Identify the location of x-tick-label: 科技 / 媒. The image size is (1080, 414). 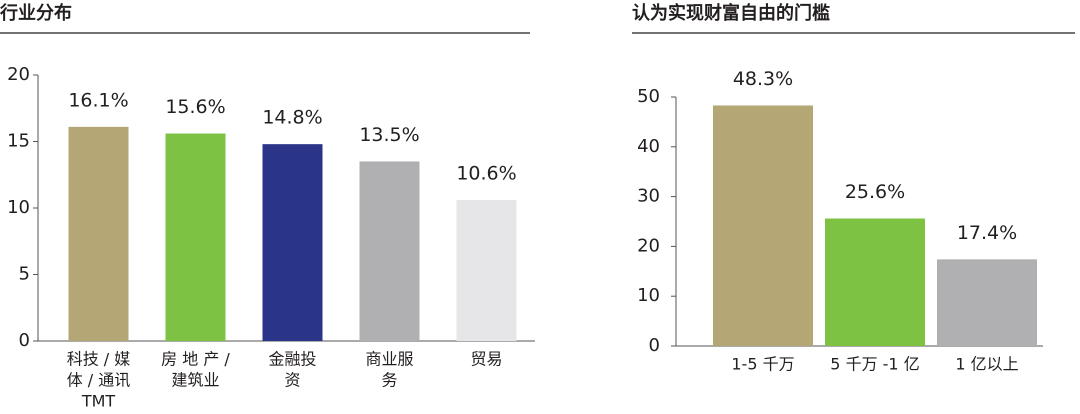
(99, 359).